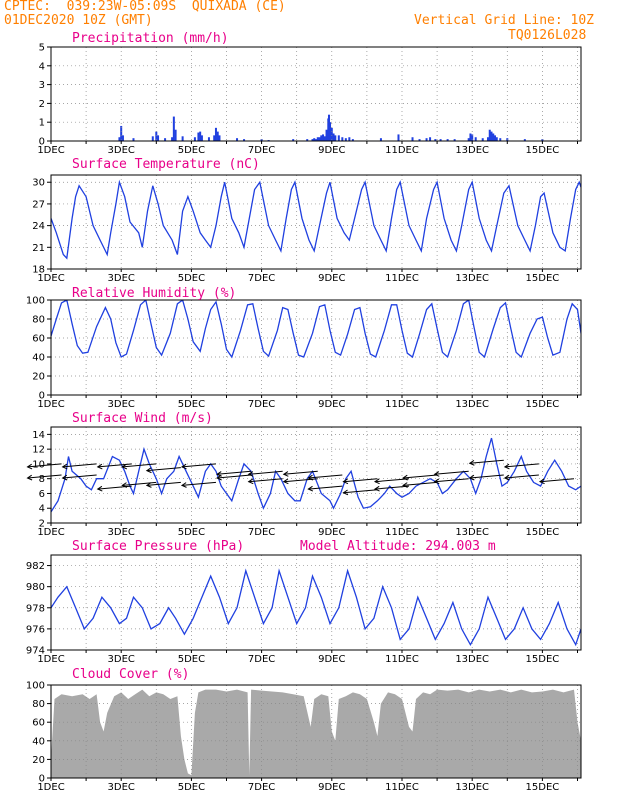 This screenshot has height=800, width=618. What do you see at coordinates (35, 629) in the screenshot?
I see `y-tick-label: 976` at bounding box center [35, 629].